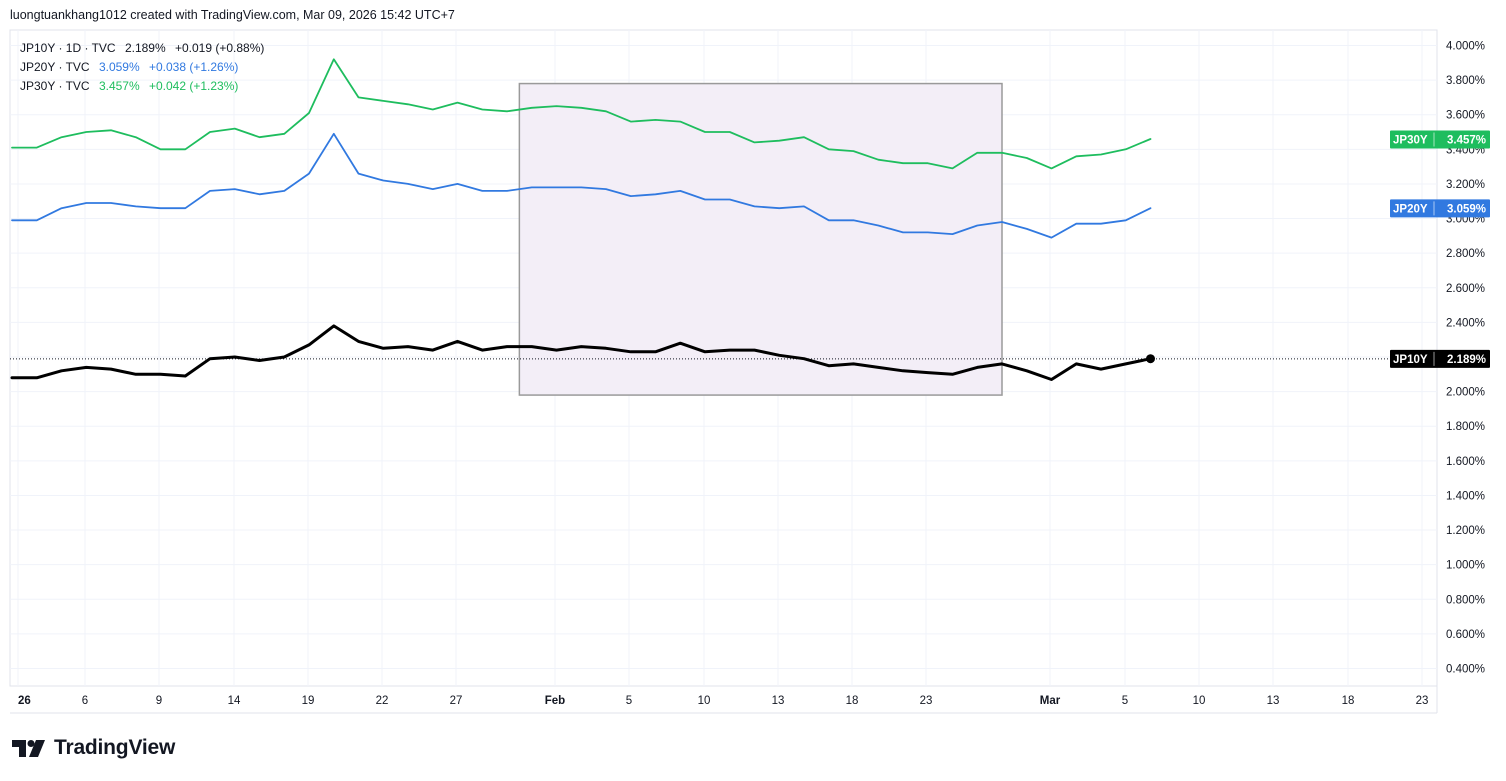  What do you see at coordinates (193, 67) in the screenshot?
I see `legend-change: +0.038 (+1.26%)` at bounding box center [193, 67].